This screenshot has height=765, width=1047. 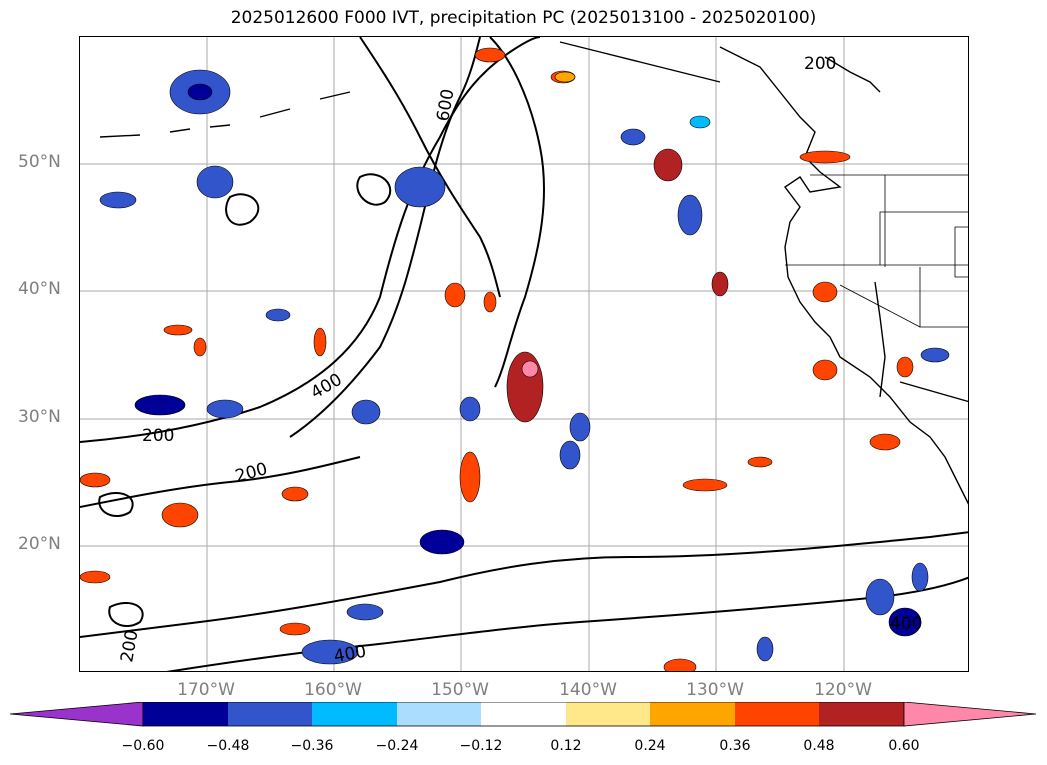 What do you see at coordinates (200, 92) in the screenshot?
I see `neg-patch-core` at bounding box center [200, 92].